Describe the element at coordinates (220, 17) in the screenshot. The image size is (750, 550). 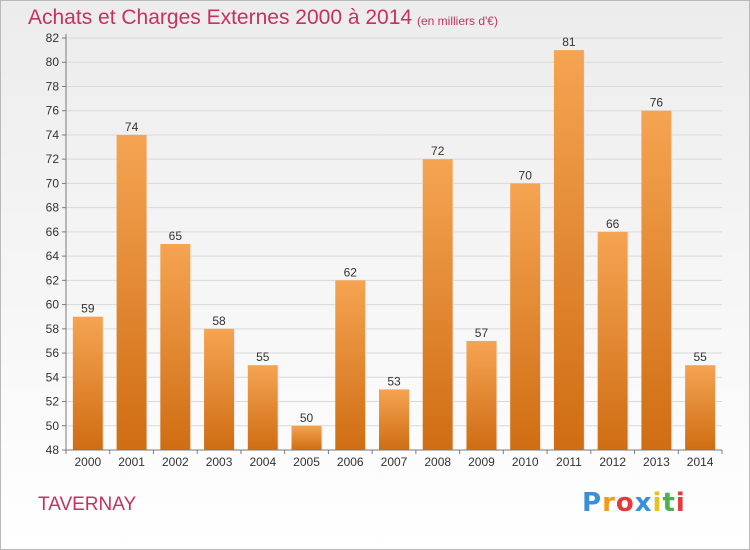
I see `chart-title: Achats et Charges Externes 2000 à 2014` at that location.